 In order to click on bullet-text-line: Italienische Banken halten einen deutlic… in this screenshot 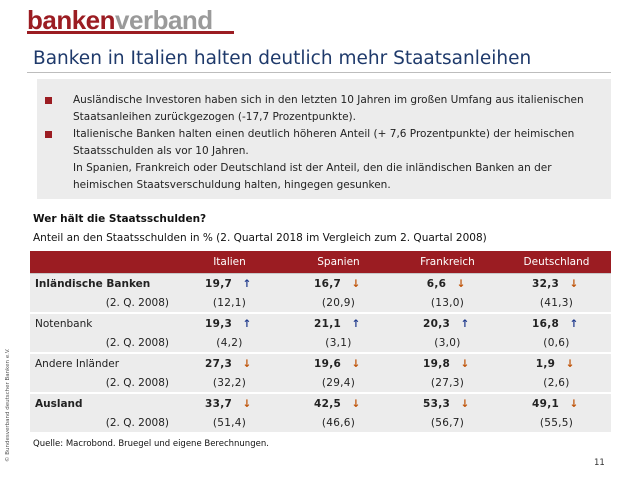, I will do `click(324, 142)`.